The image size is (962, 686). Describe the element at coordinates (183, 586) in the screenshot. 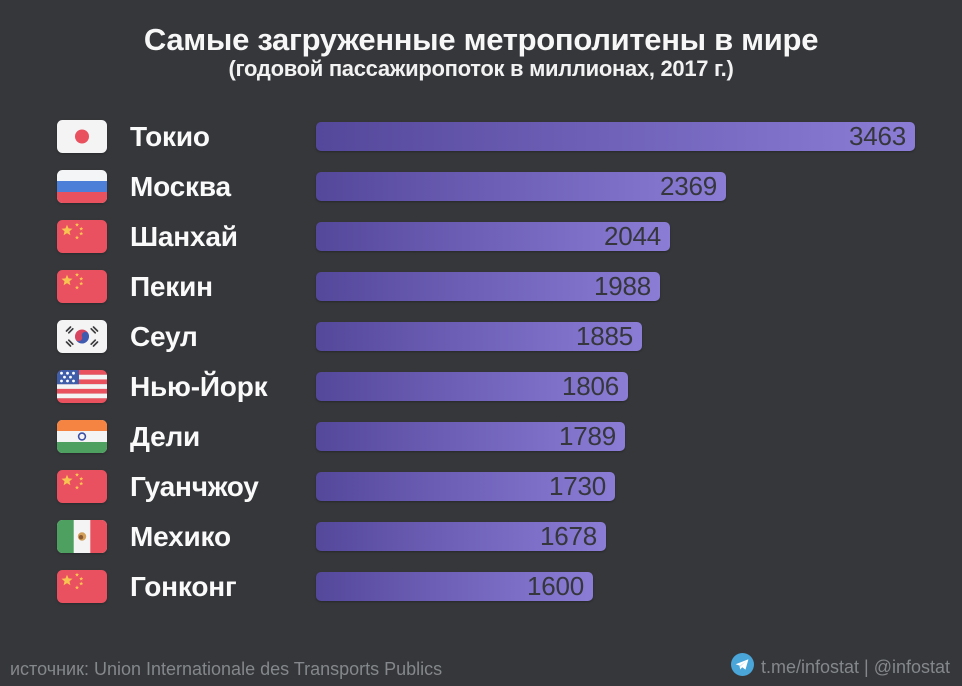

I see `city-label: Гонконг` at that location.